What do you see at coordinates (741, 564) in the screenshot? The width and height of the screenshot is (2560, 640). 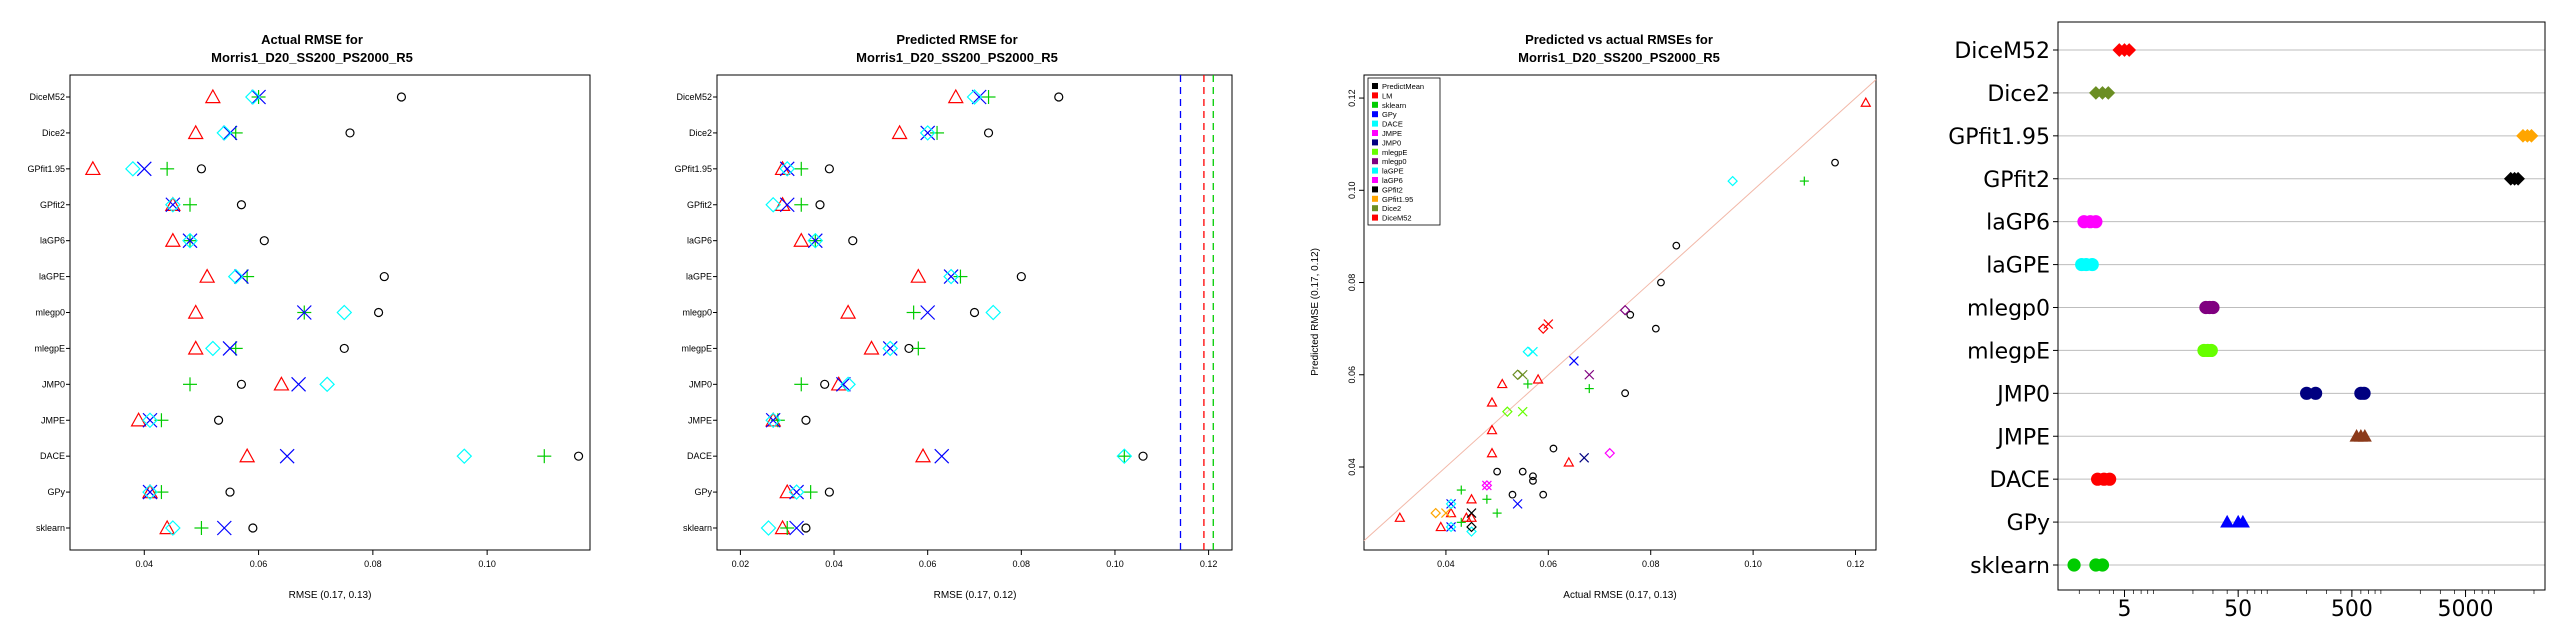 I see `x-tick-label: 0.02` at bounding box center [741, 564].